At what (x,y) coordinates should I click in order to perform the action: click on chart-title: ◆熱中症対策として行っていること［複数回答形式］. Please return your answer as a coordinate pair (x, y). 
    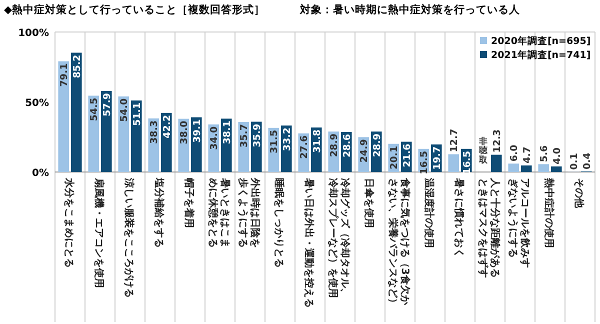
    Looking at the image, I should click on (135, 9).